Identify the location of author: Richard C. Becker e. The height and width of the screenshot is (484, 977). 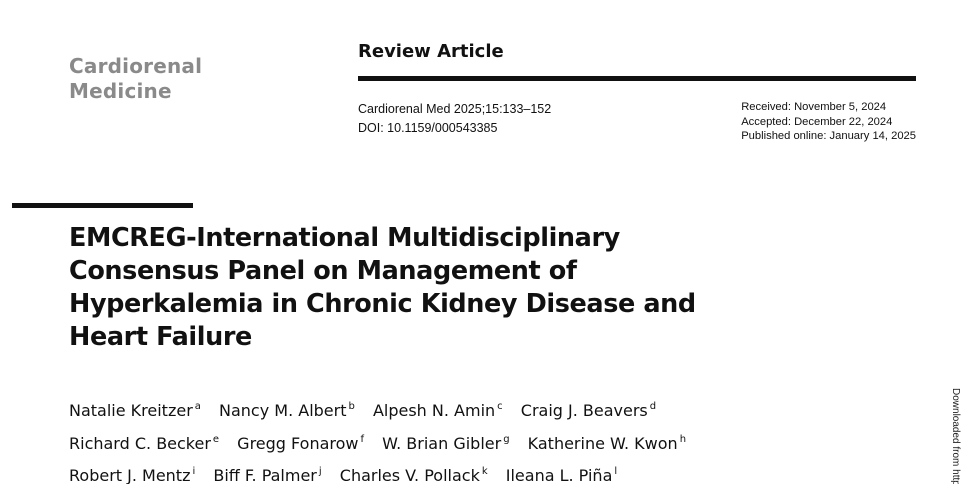
(144, 443).